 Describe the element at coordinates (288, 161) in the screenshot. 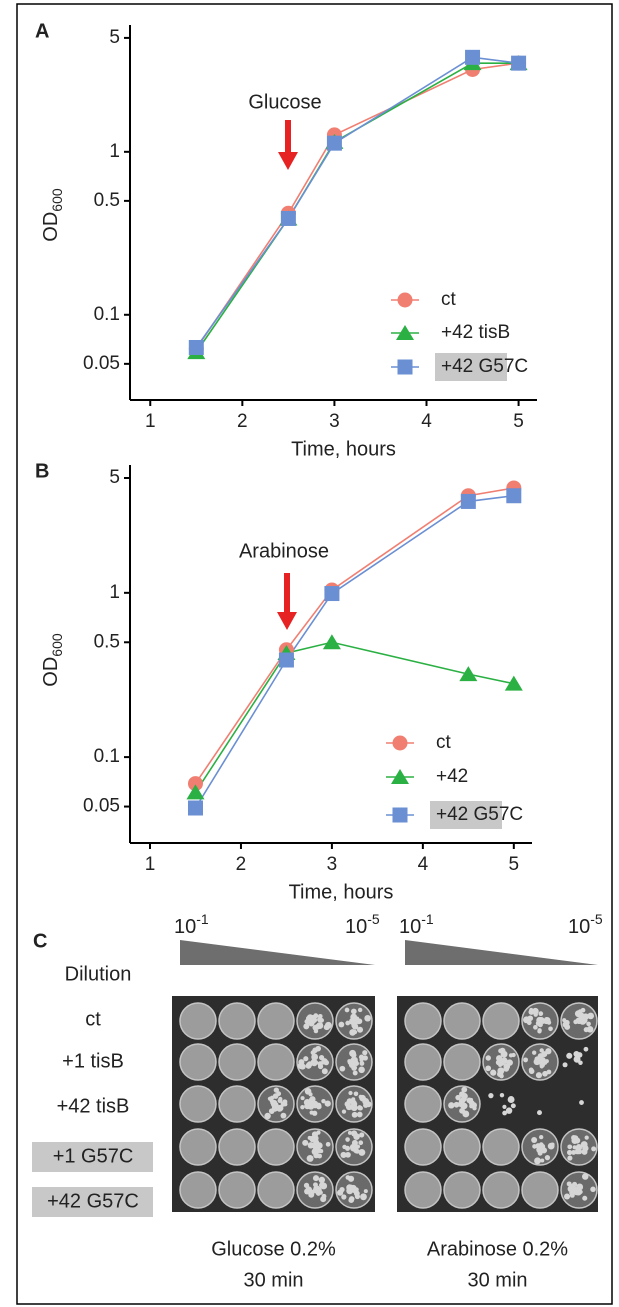

I see `arrow-head` at that location.